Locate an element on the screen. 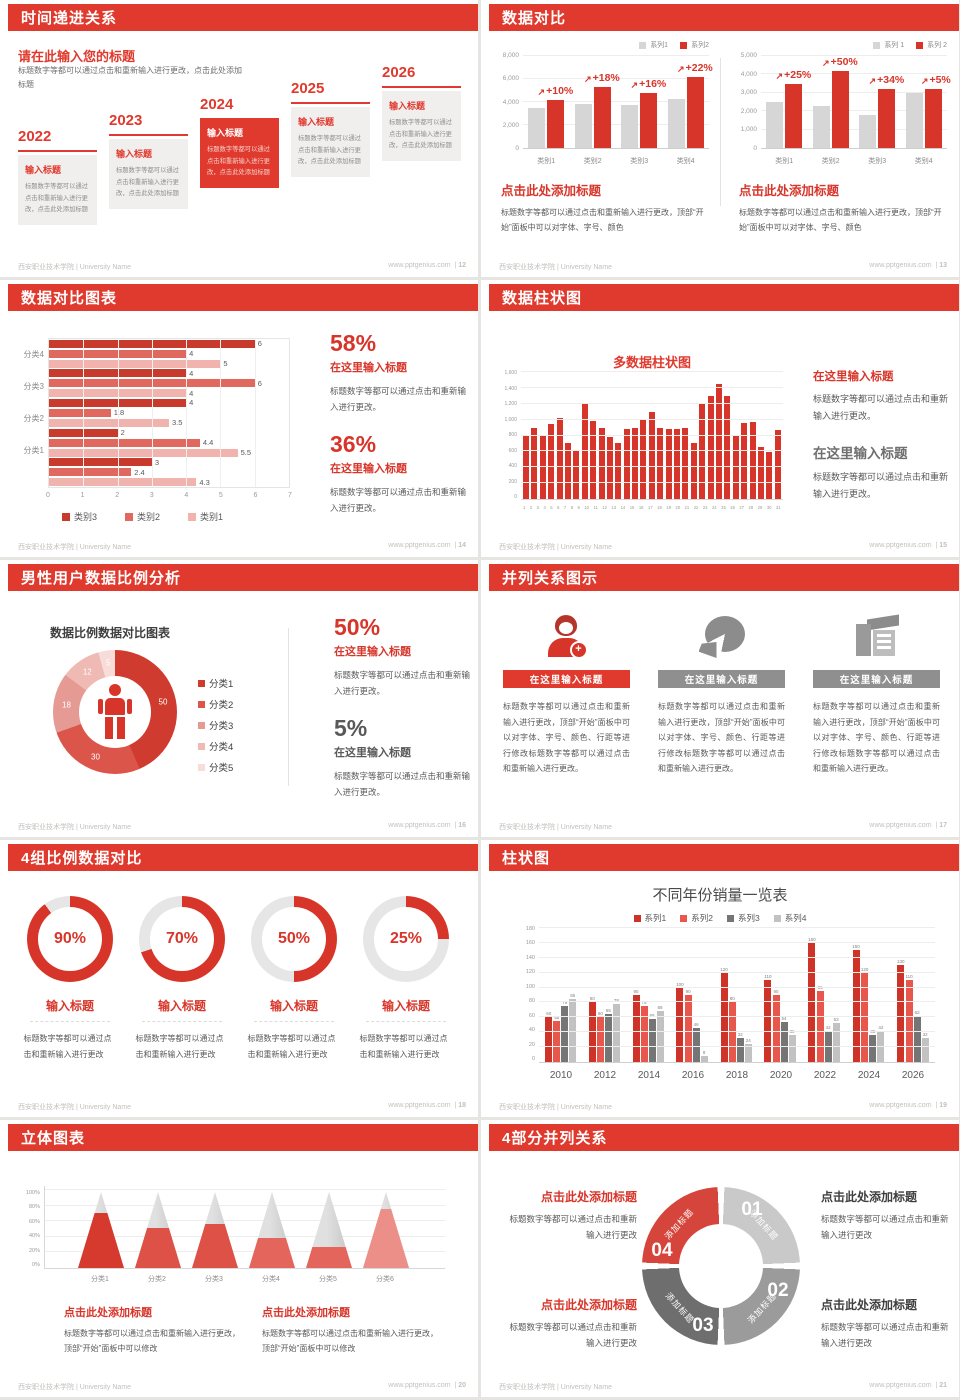  legend-item: 系列2 is located at coordinates (696, 918).